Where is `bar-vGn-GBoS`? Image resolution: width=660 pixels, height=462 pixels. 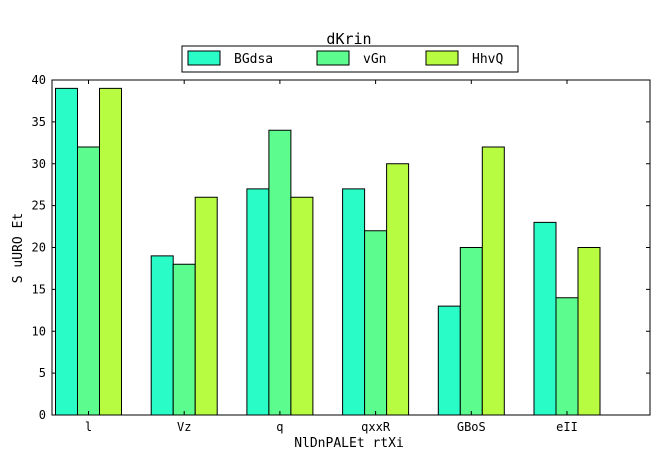
bar-vGn-GBoS is located at coordinates (471, 331).